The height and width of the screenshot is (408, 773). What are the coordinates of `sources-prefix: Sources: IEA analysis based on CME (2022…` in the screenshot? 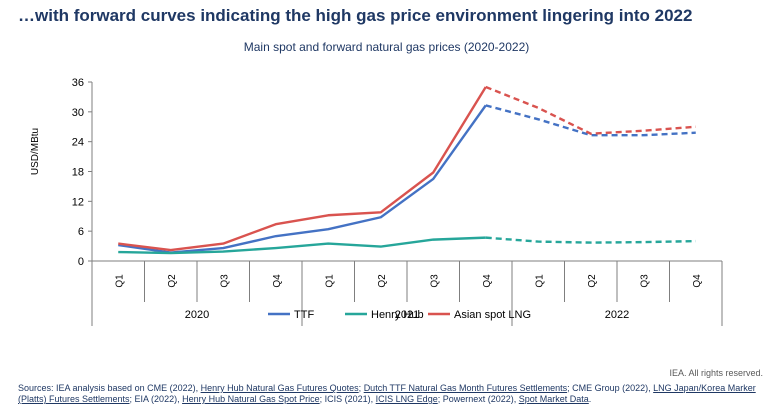 It's located at (109, 388).